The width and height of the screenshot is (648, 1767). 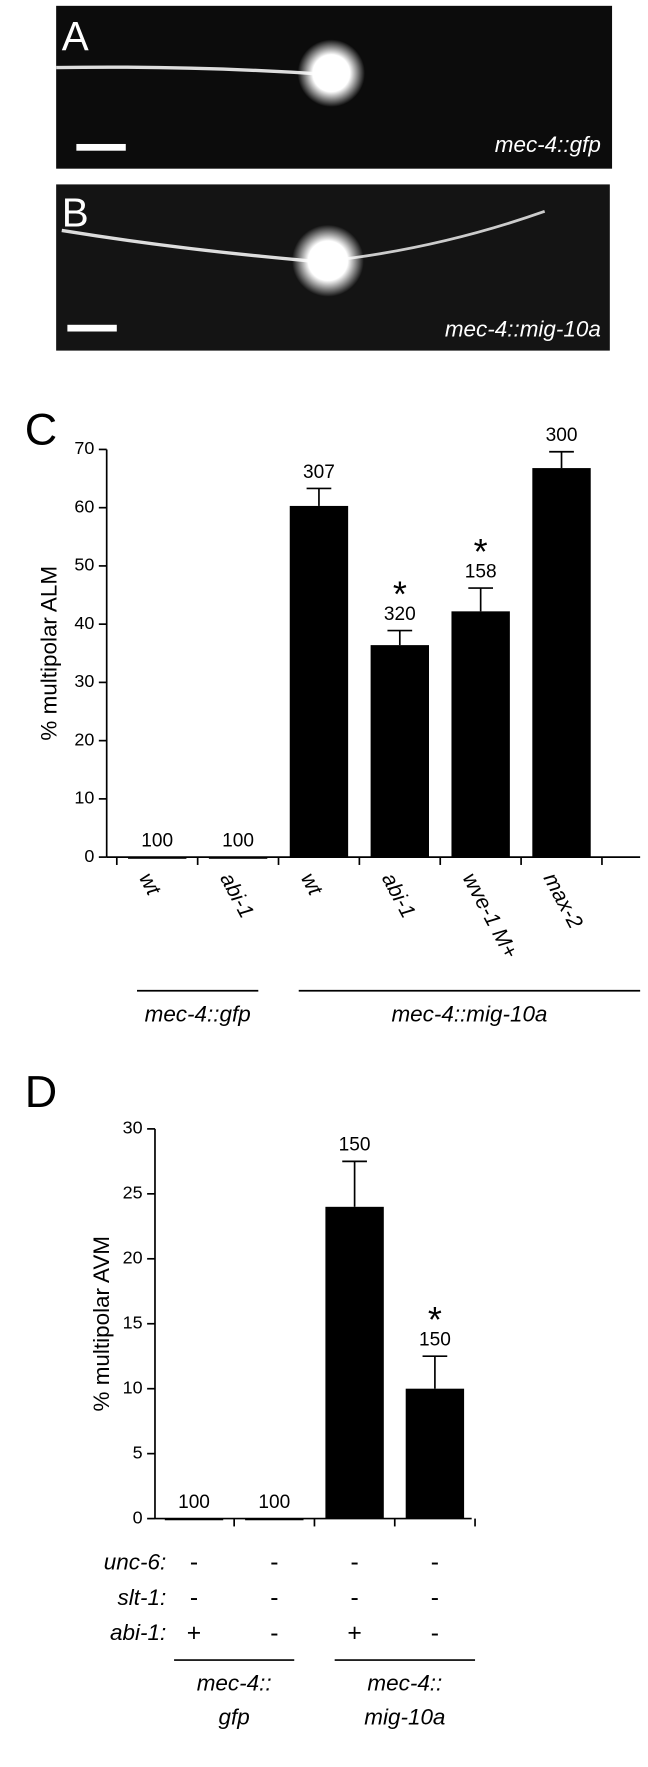 I want to click on panel-label: D, so click(x=41, y=1091).